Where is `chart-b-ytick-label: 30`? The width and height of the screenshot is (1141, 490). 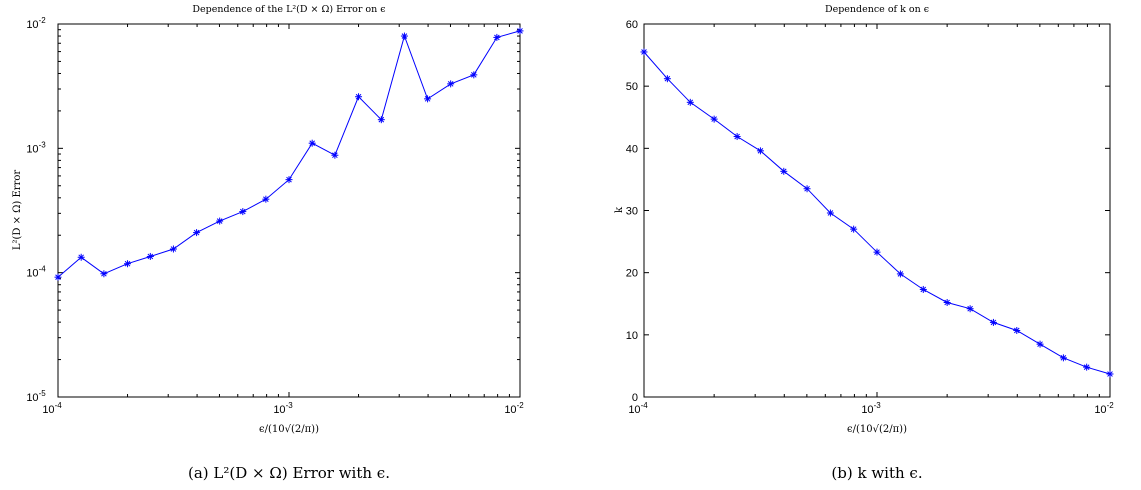 chart-b-ytick-label: 30 is located at coordinates (632, 212).